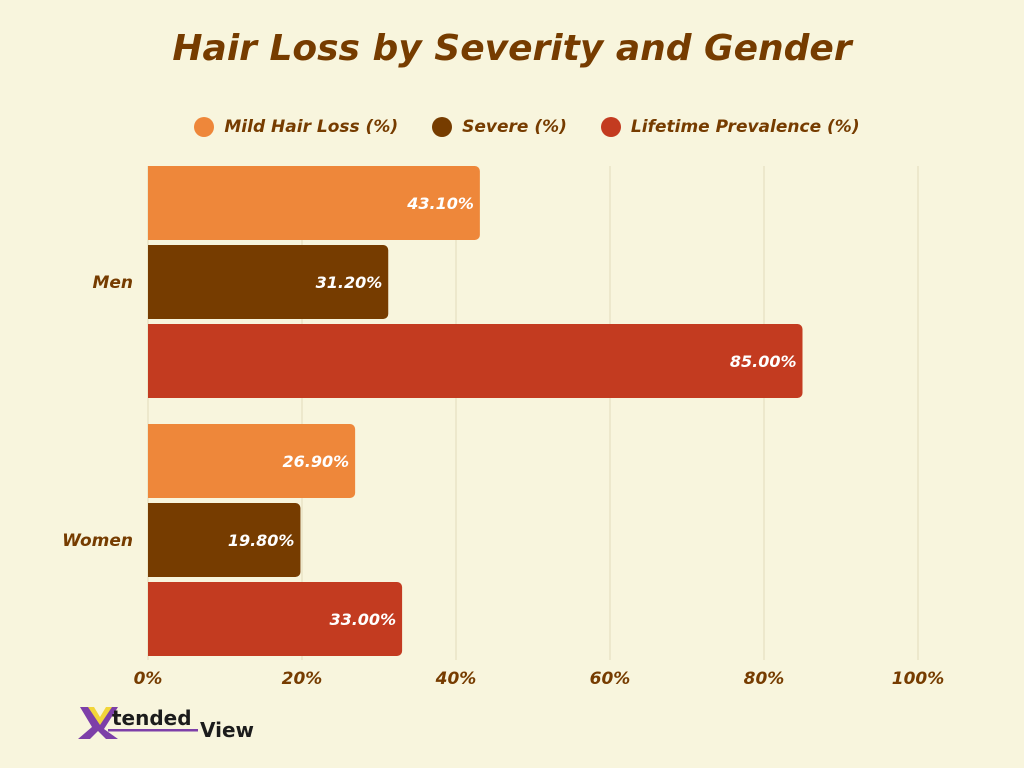 The height and width of the screenshot is (768, 1024). Describe the element at coordinates (302, 679) in the screenshot. I see `x-tick-label: 20%` at that location.